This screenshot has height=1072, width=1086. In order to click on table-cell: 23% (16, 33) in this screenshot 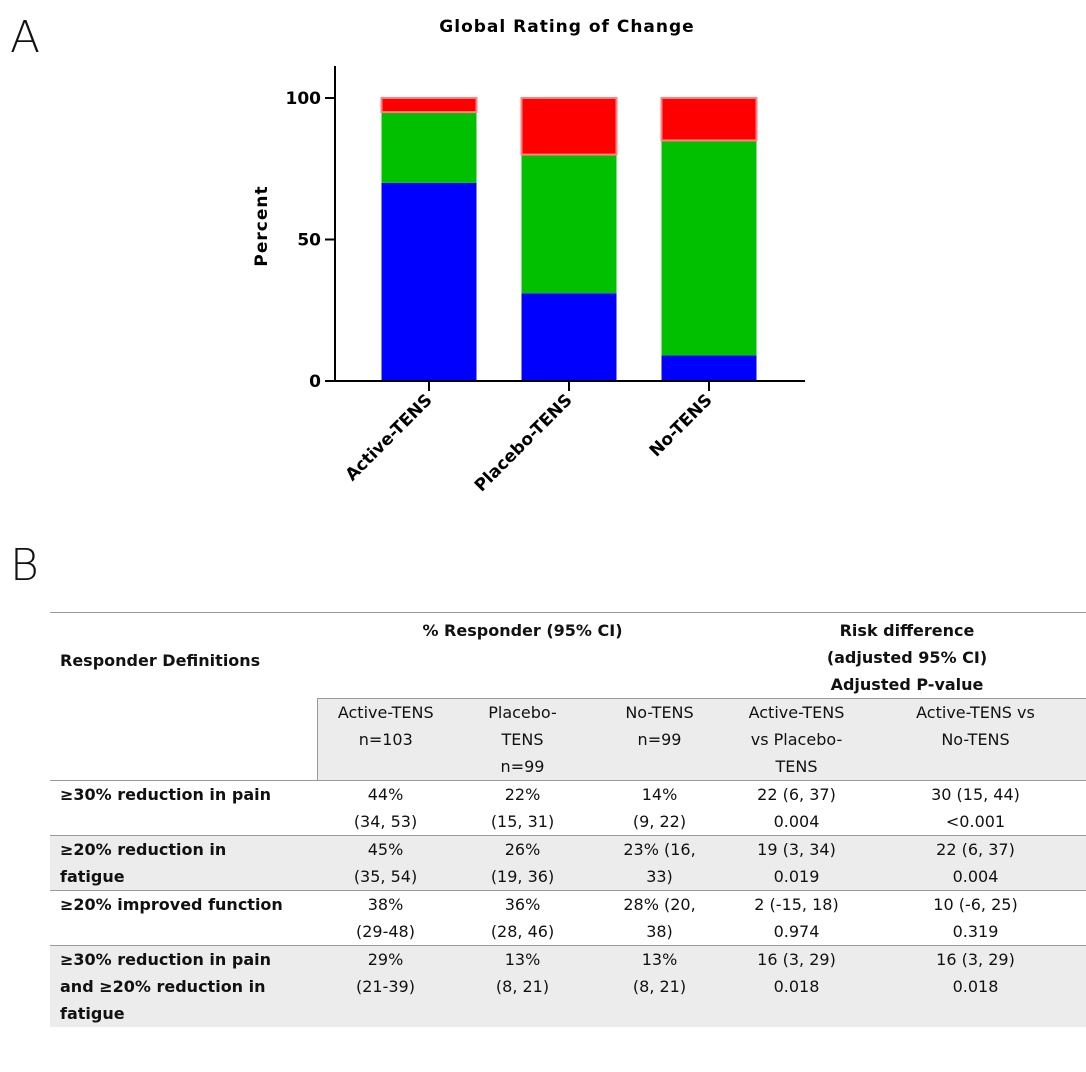, I will do `click(659, 863)`.